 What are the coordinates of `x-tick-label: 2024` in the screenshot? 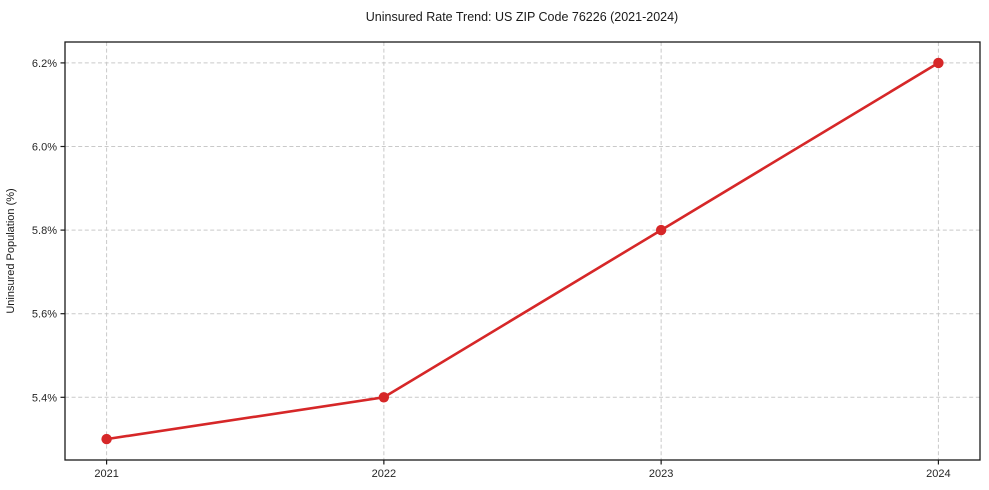 It's located at (938, 474).